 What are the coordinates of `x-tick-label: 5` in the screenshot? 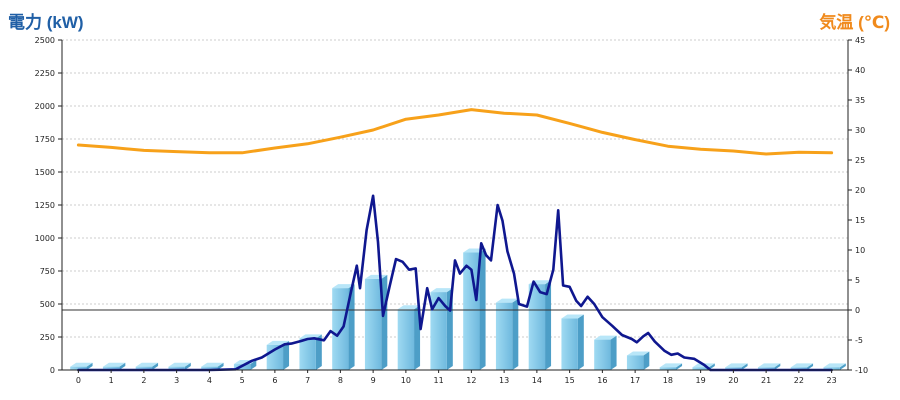 It's located at (242, 380).